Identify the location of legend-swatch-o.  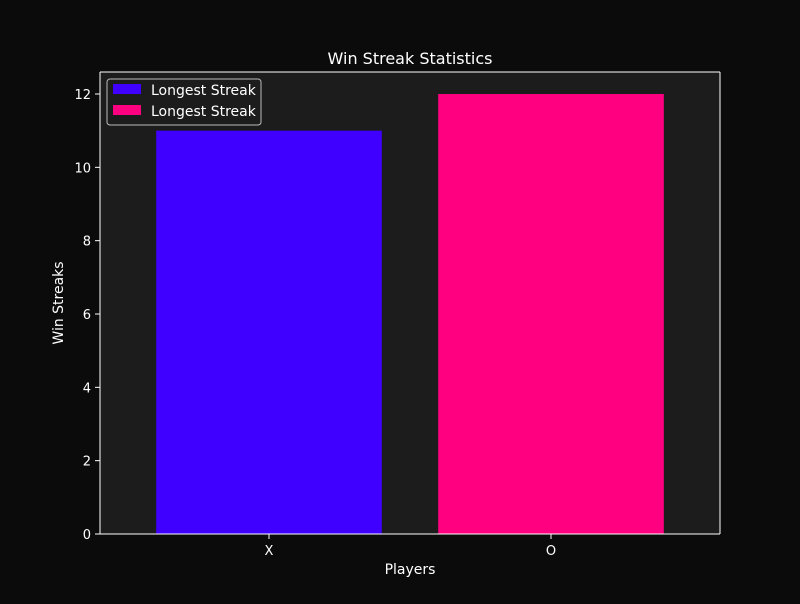
(127, 110).